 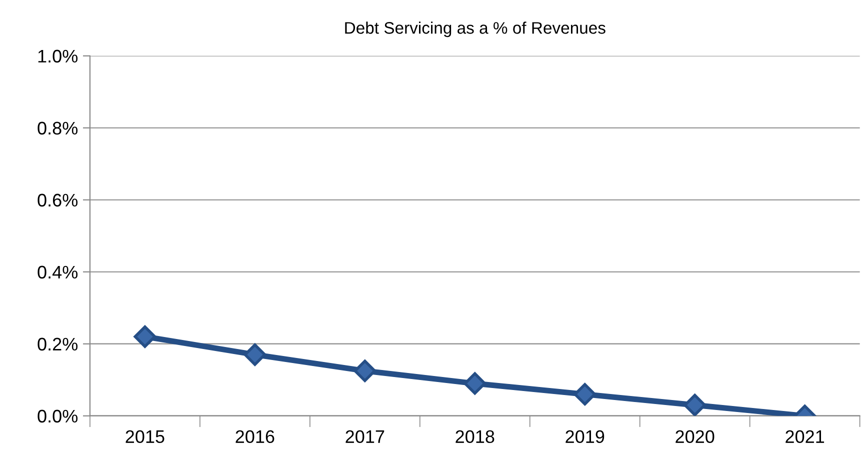 What do you see at coordinates (58, 344) in the screenshot?
I see `y-tick-label: 0.2%` at bounding box center [58, 344].